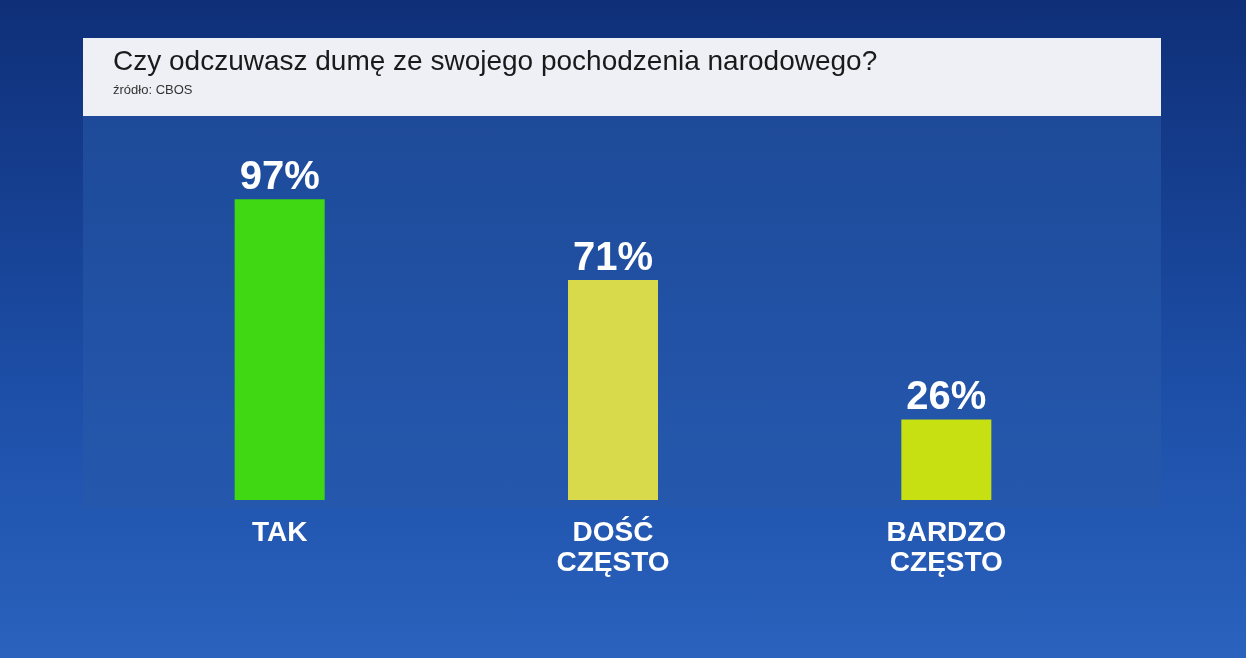 Image resolution: width=1246 pixels, height=658 pixels. Describe the element at coordinates (613, 546) in the screenshot. I see `x-tick-label: DOŚĆ CZĘSTO` at that location.